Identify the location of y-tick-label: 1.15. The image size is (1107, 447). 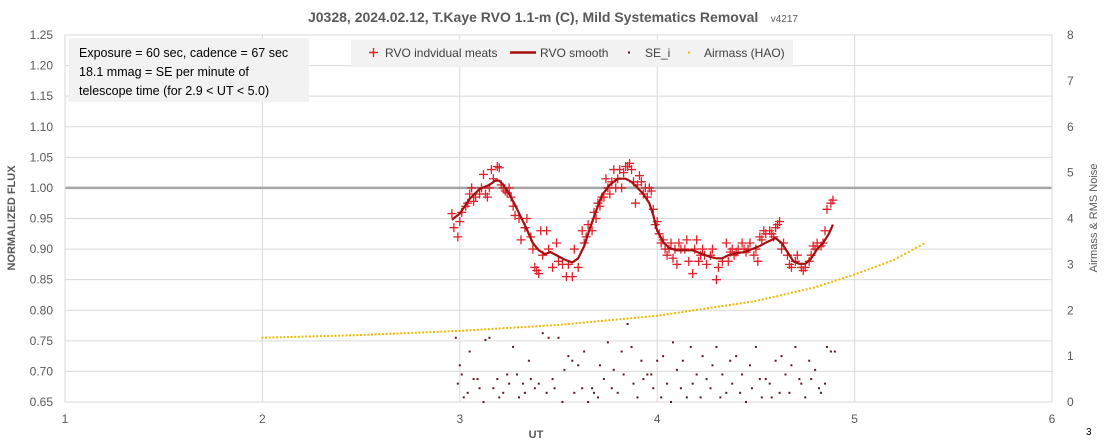
(42, 96).